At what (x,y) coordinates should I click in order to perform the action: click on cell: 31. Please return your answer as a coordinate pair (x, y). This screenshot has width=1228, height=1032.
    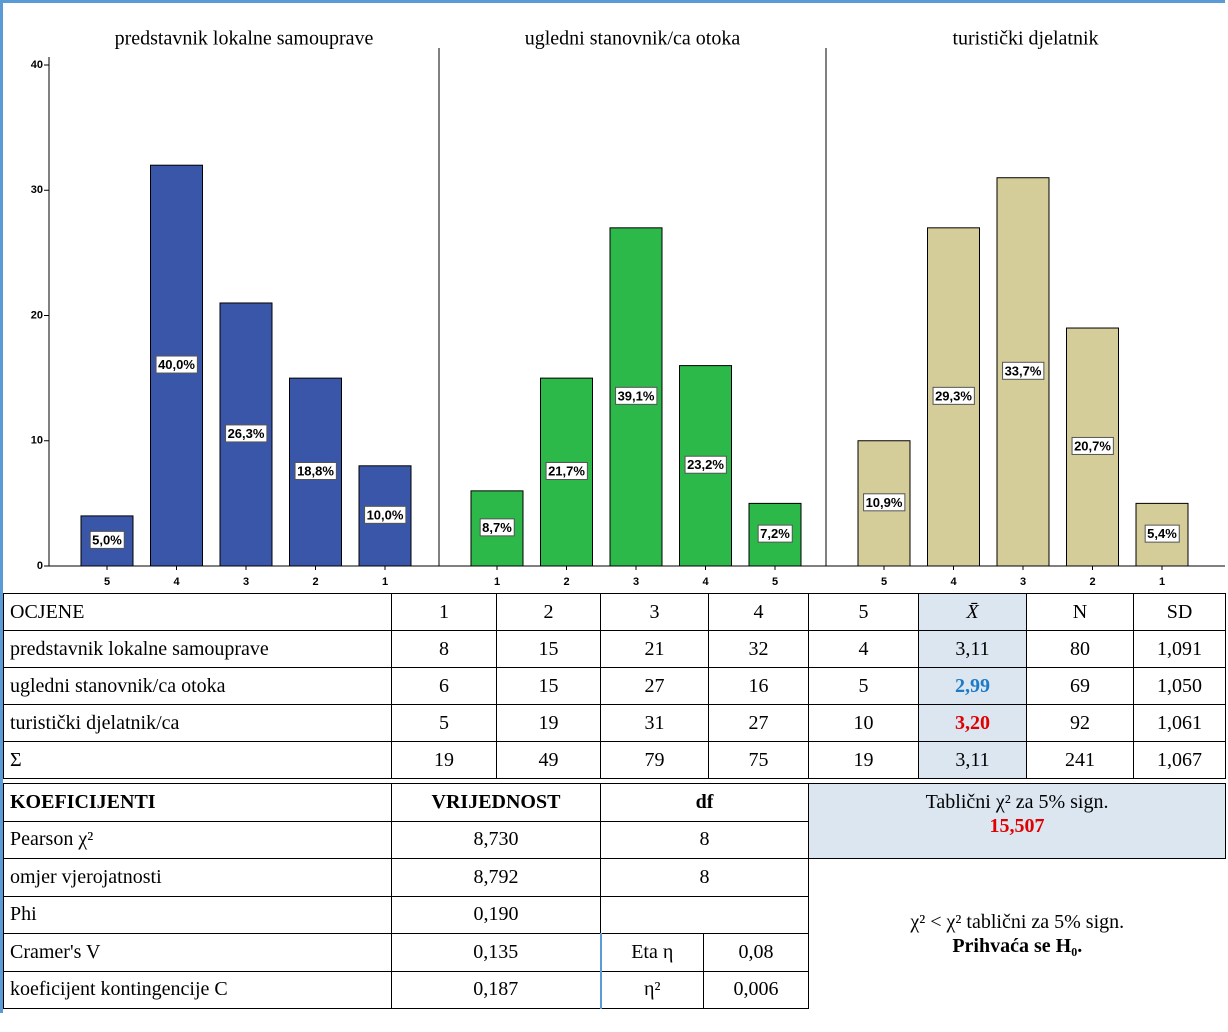
    Looking at the image, I should click on (654, 723).